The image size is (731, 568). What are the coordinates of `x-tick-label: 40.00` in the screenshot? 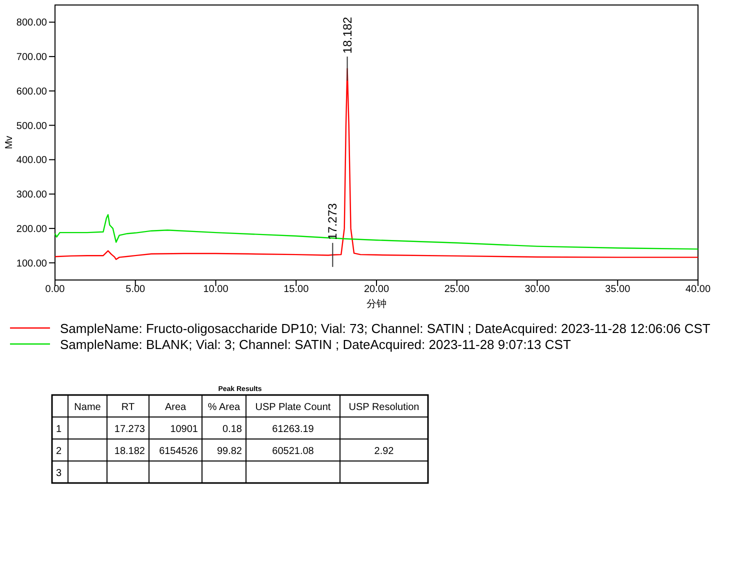 It's located at (698, 289).